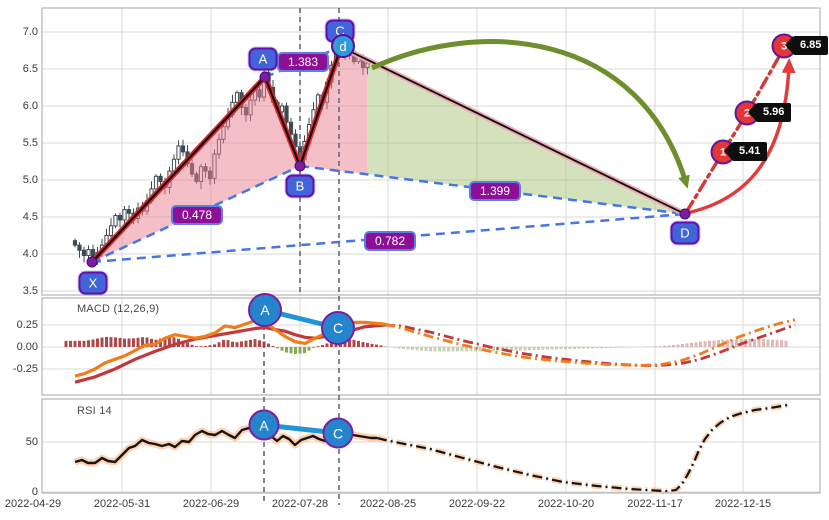 The height and width of the screenshot is (520, 829). What do you see at coordinates (30, 217) in the screenshot?
I see `price-axis-tick: 4.5` at bounding box center [30, 217].